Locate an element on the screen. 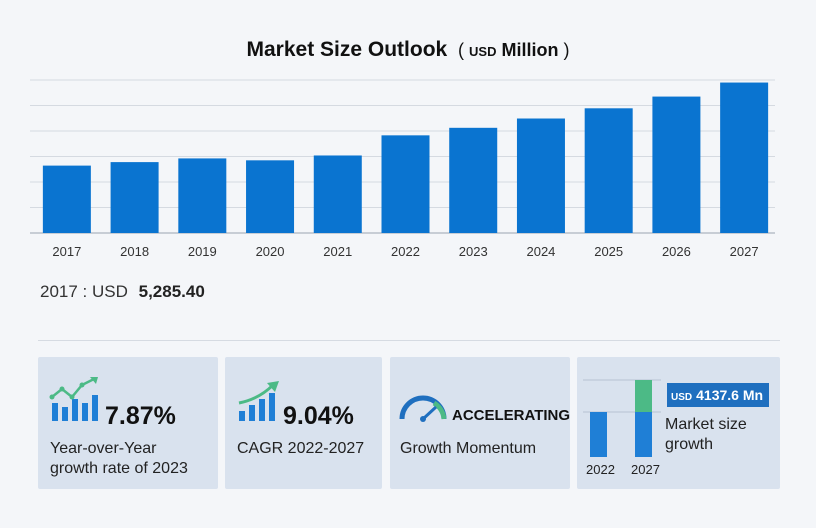 The height and width of the screenshot is (528, 816). yoy-value: 7.87% is located at coordinates (140, 416).